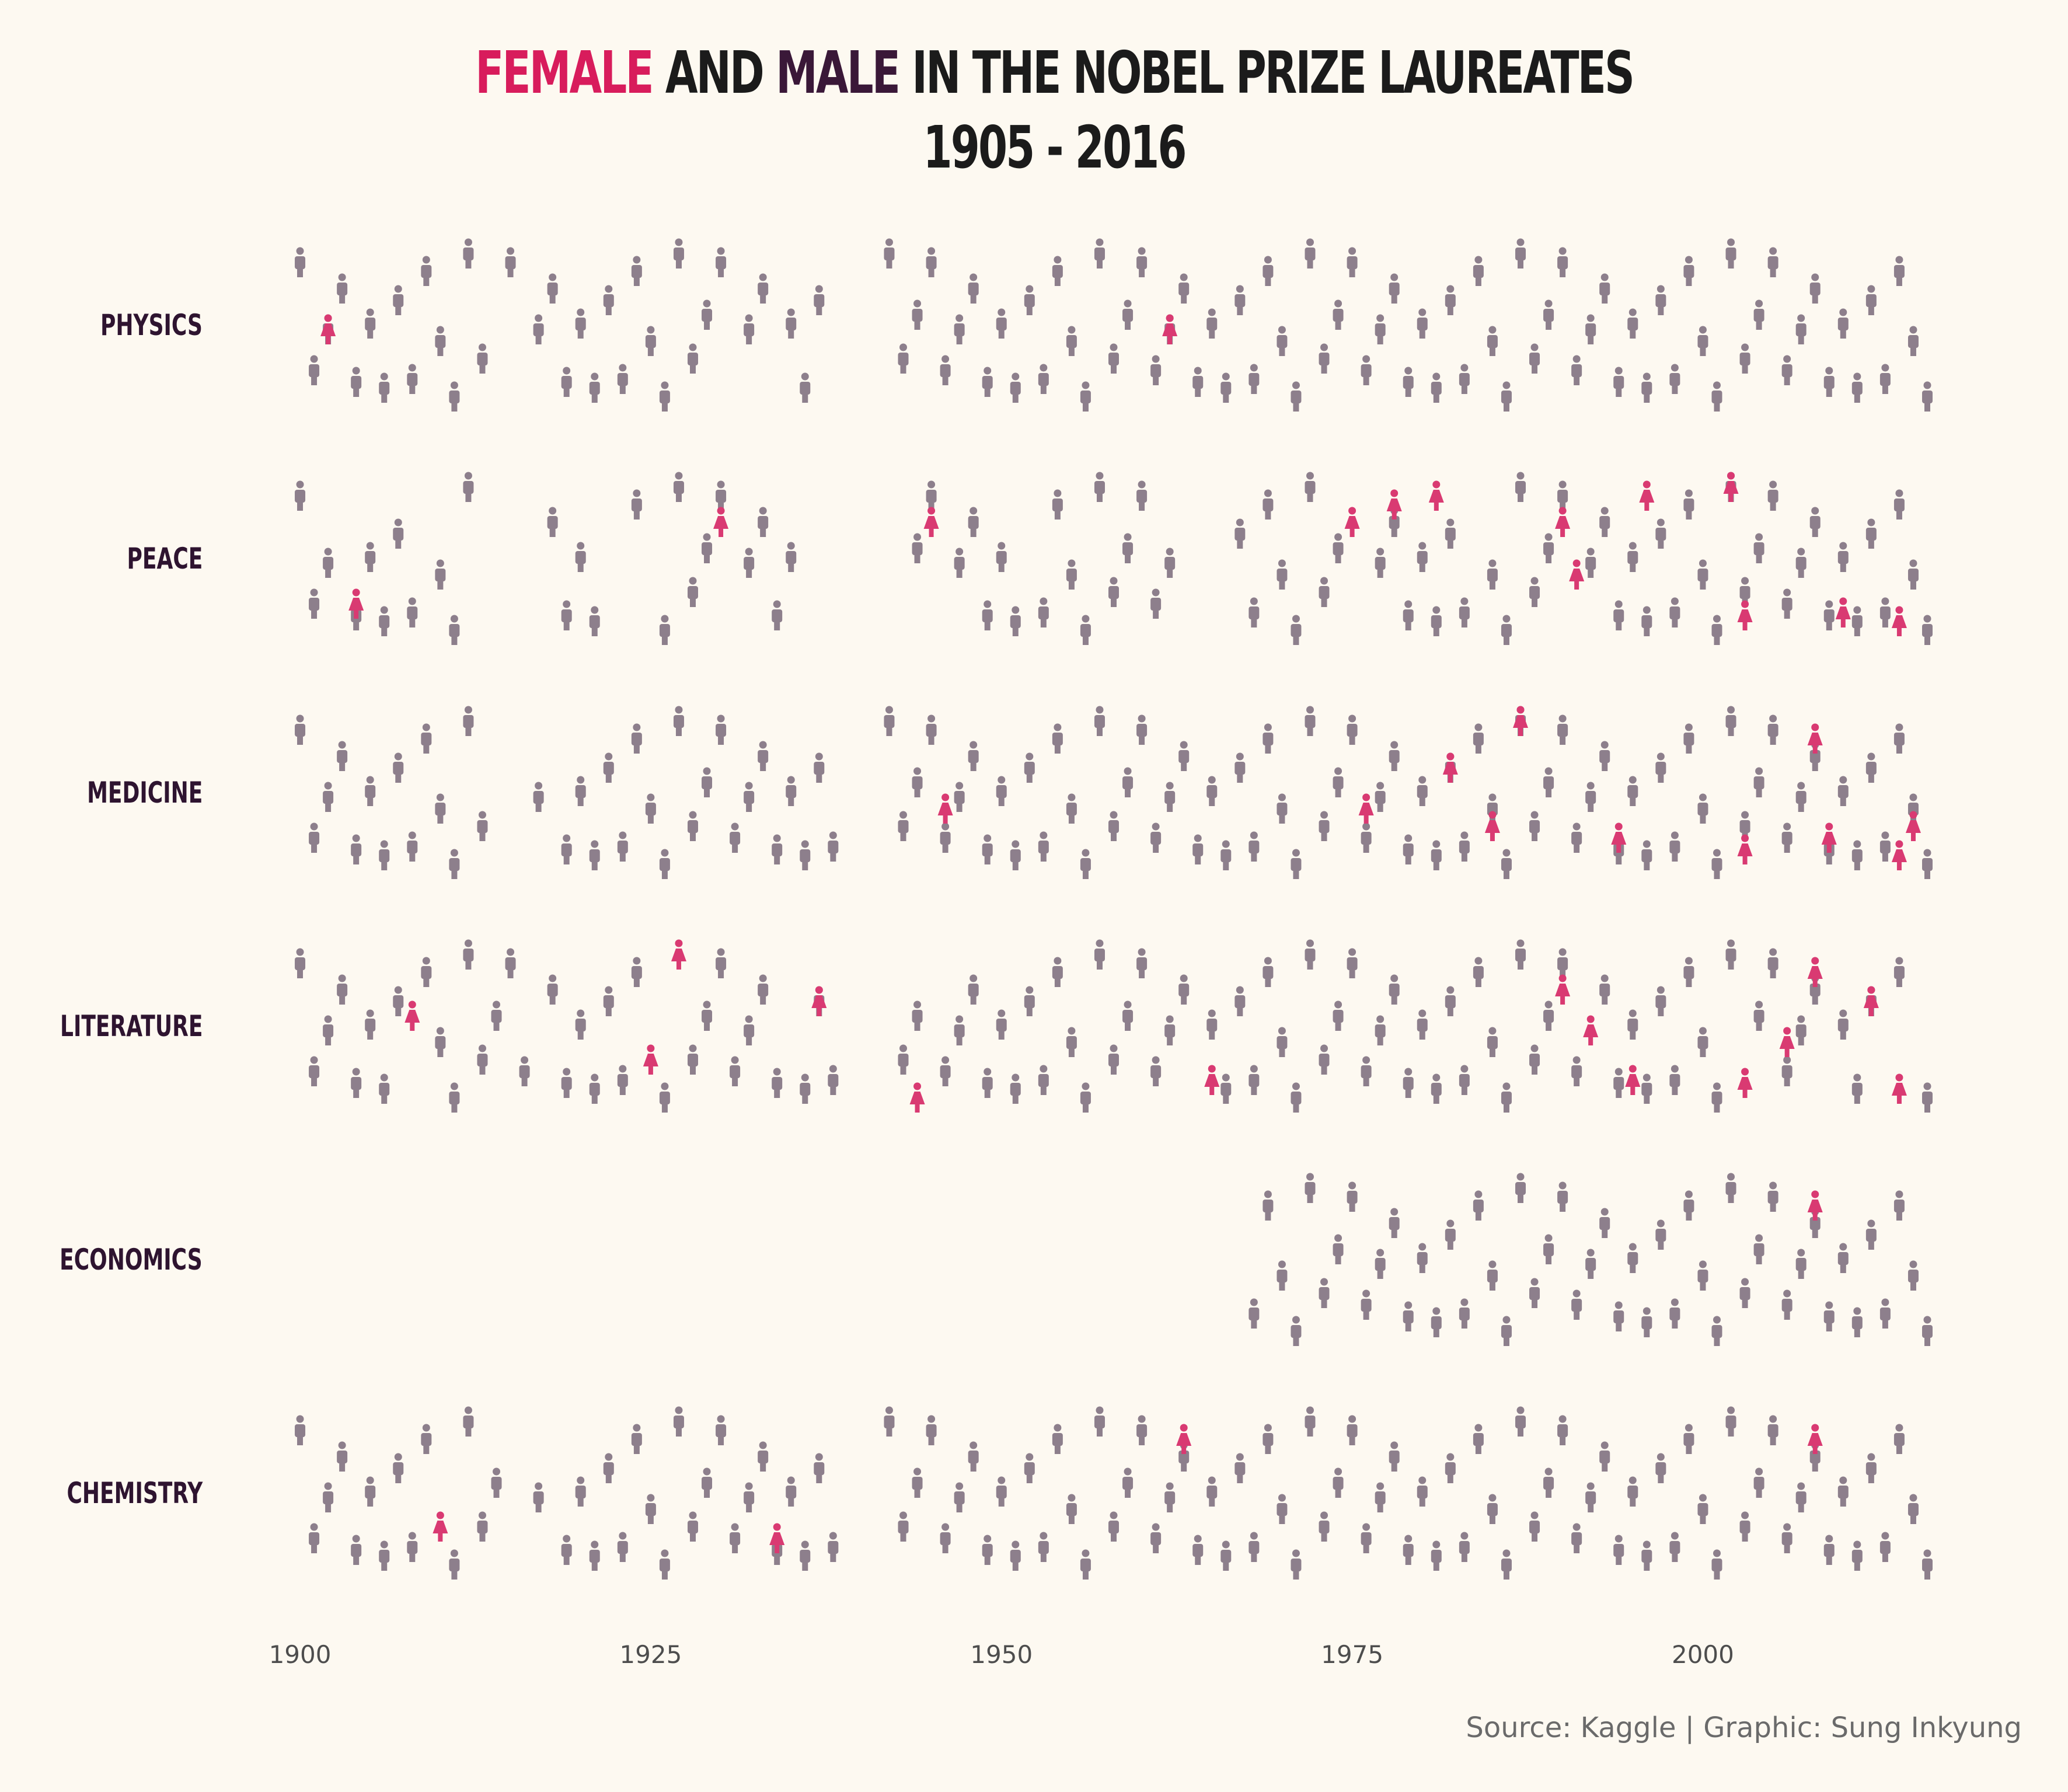 The height and width of the screenshot is (1792, 2068). Describe the element at coordinates (650, 1654) in the screenshot. I see `x-tick-label: 1925` at that location.